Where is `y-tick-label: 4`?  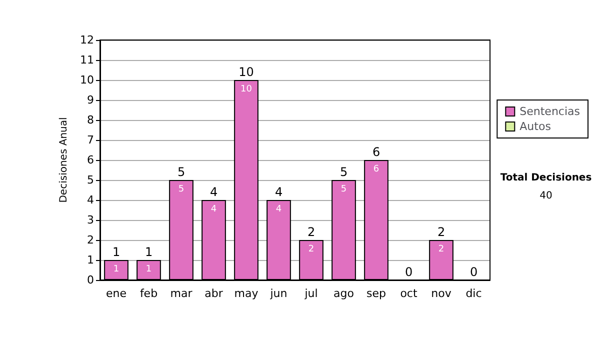 y-tick-label: 4 is located at coordinates (90, 200).